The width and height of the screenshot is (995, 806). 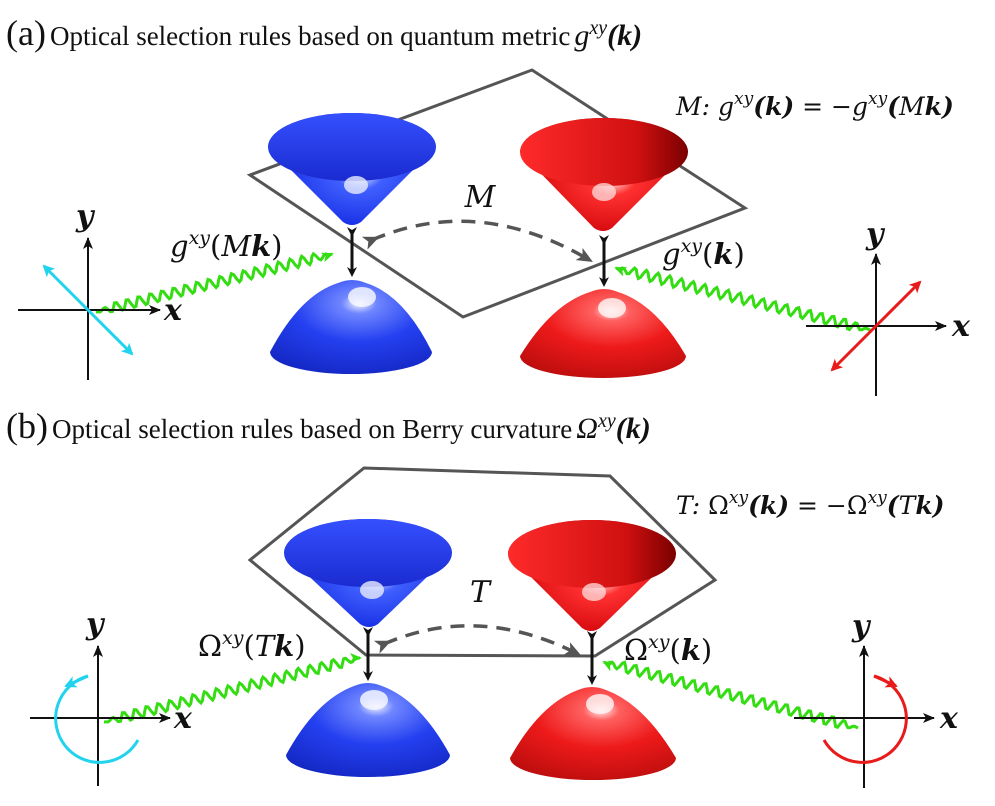 I want to click on symmetry-arrow-a, so click(x=477, y=240).